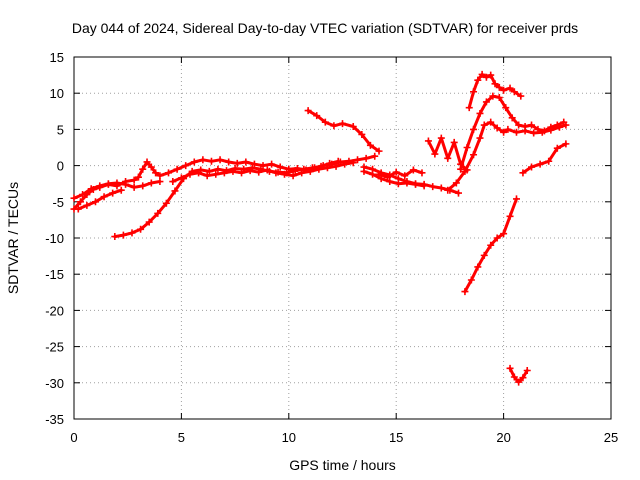 The width and height of the screenshot is (640, 480). What do you see at coordinates (54, 383) in the screenshot?
I see `y-tick-label: -30` at bounding box center [54, 383].